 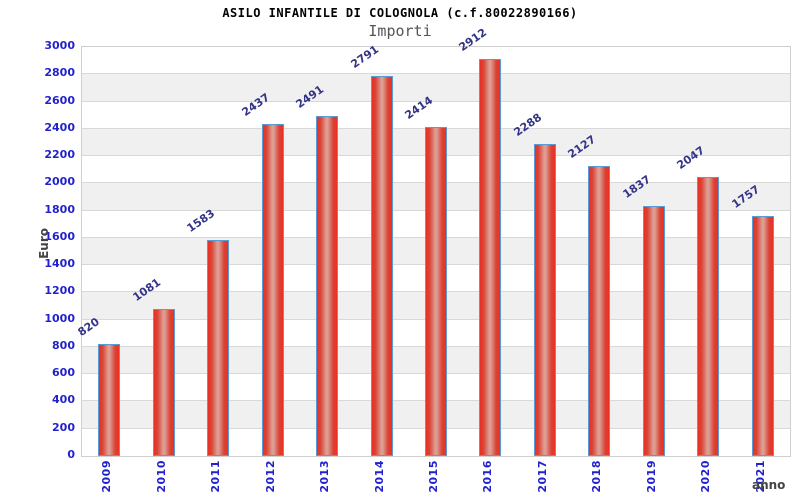 What do you see at coordinates (59, 318) in the screenshot?
I see `y-tick-label: 1000` at bounding box center [59, 318].